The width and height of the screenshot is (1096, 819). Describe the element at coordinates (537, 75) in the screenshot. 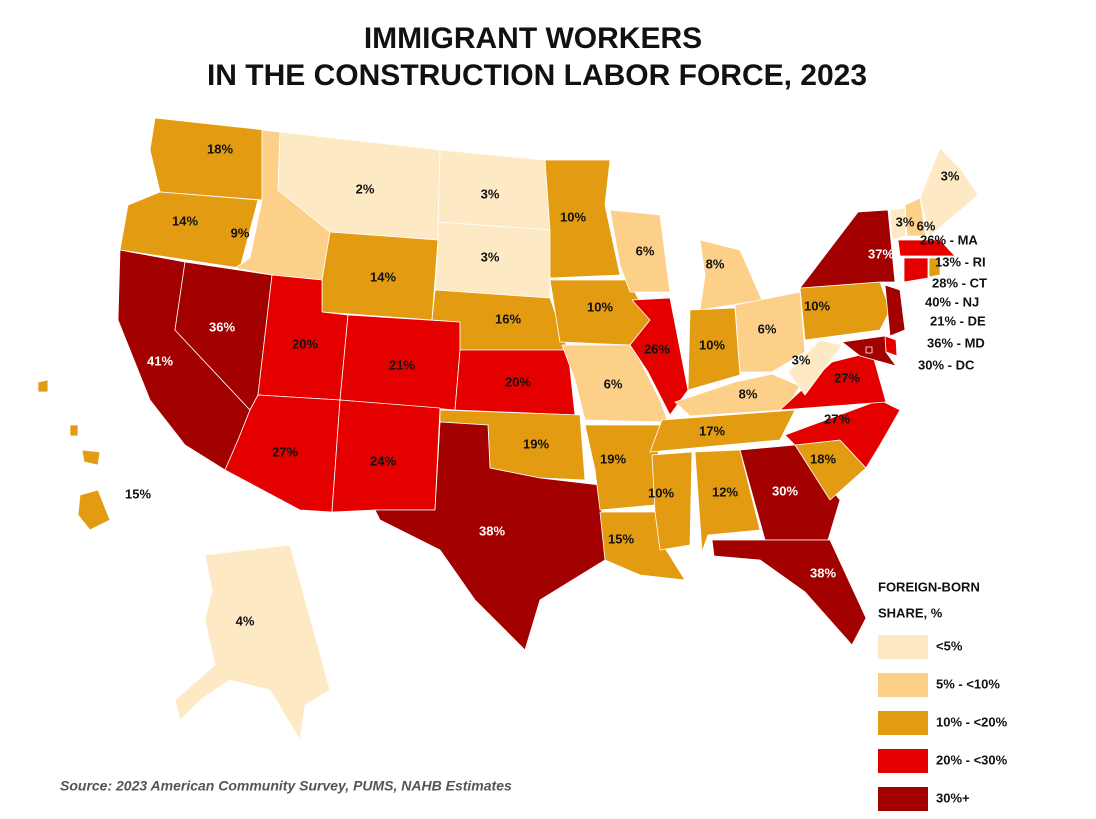

I see `title-line: IN THE CONSTRUCTION LABOR FORCE, 2023` at that location.